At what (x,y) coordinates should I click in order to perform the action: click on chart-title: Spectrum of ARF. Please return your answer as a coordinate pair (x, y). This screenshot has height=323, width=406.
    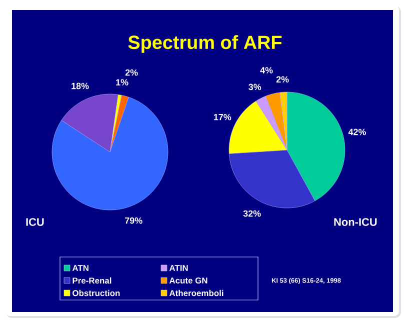
    Looking at the image, I should click on (205, 44).